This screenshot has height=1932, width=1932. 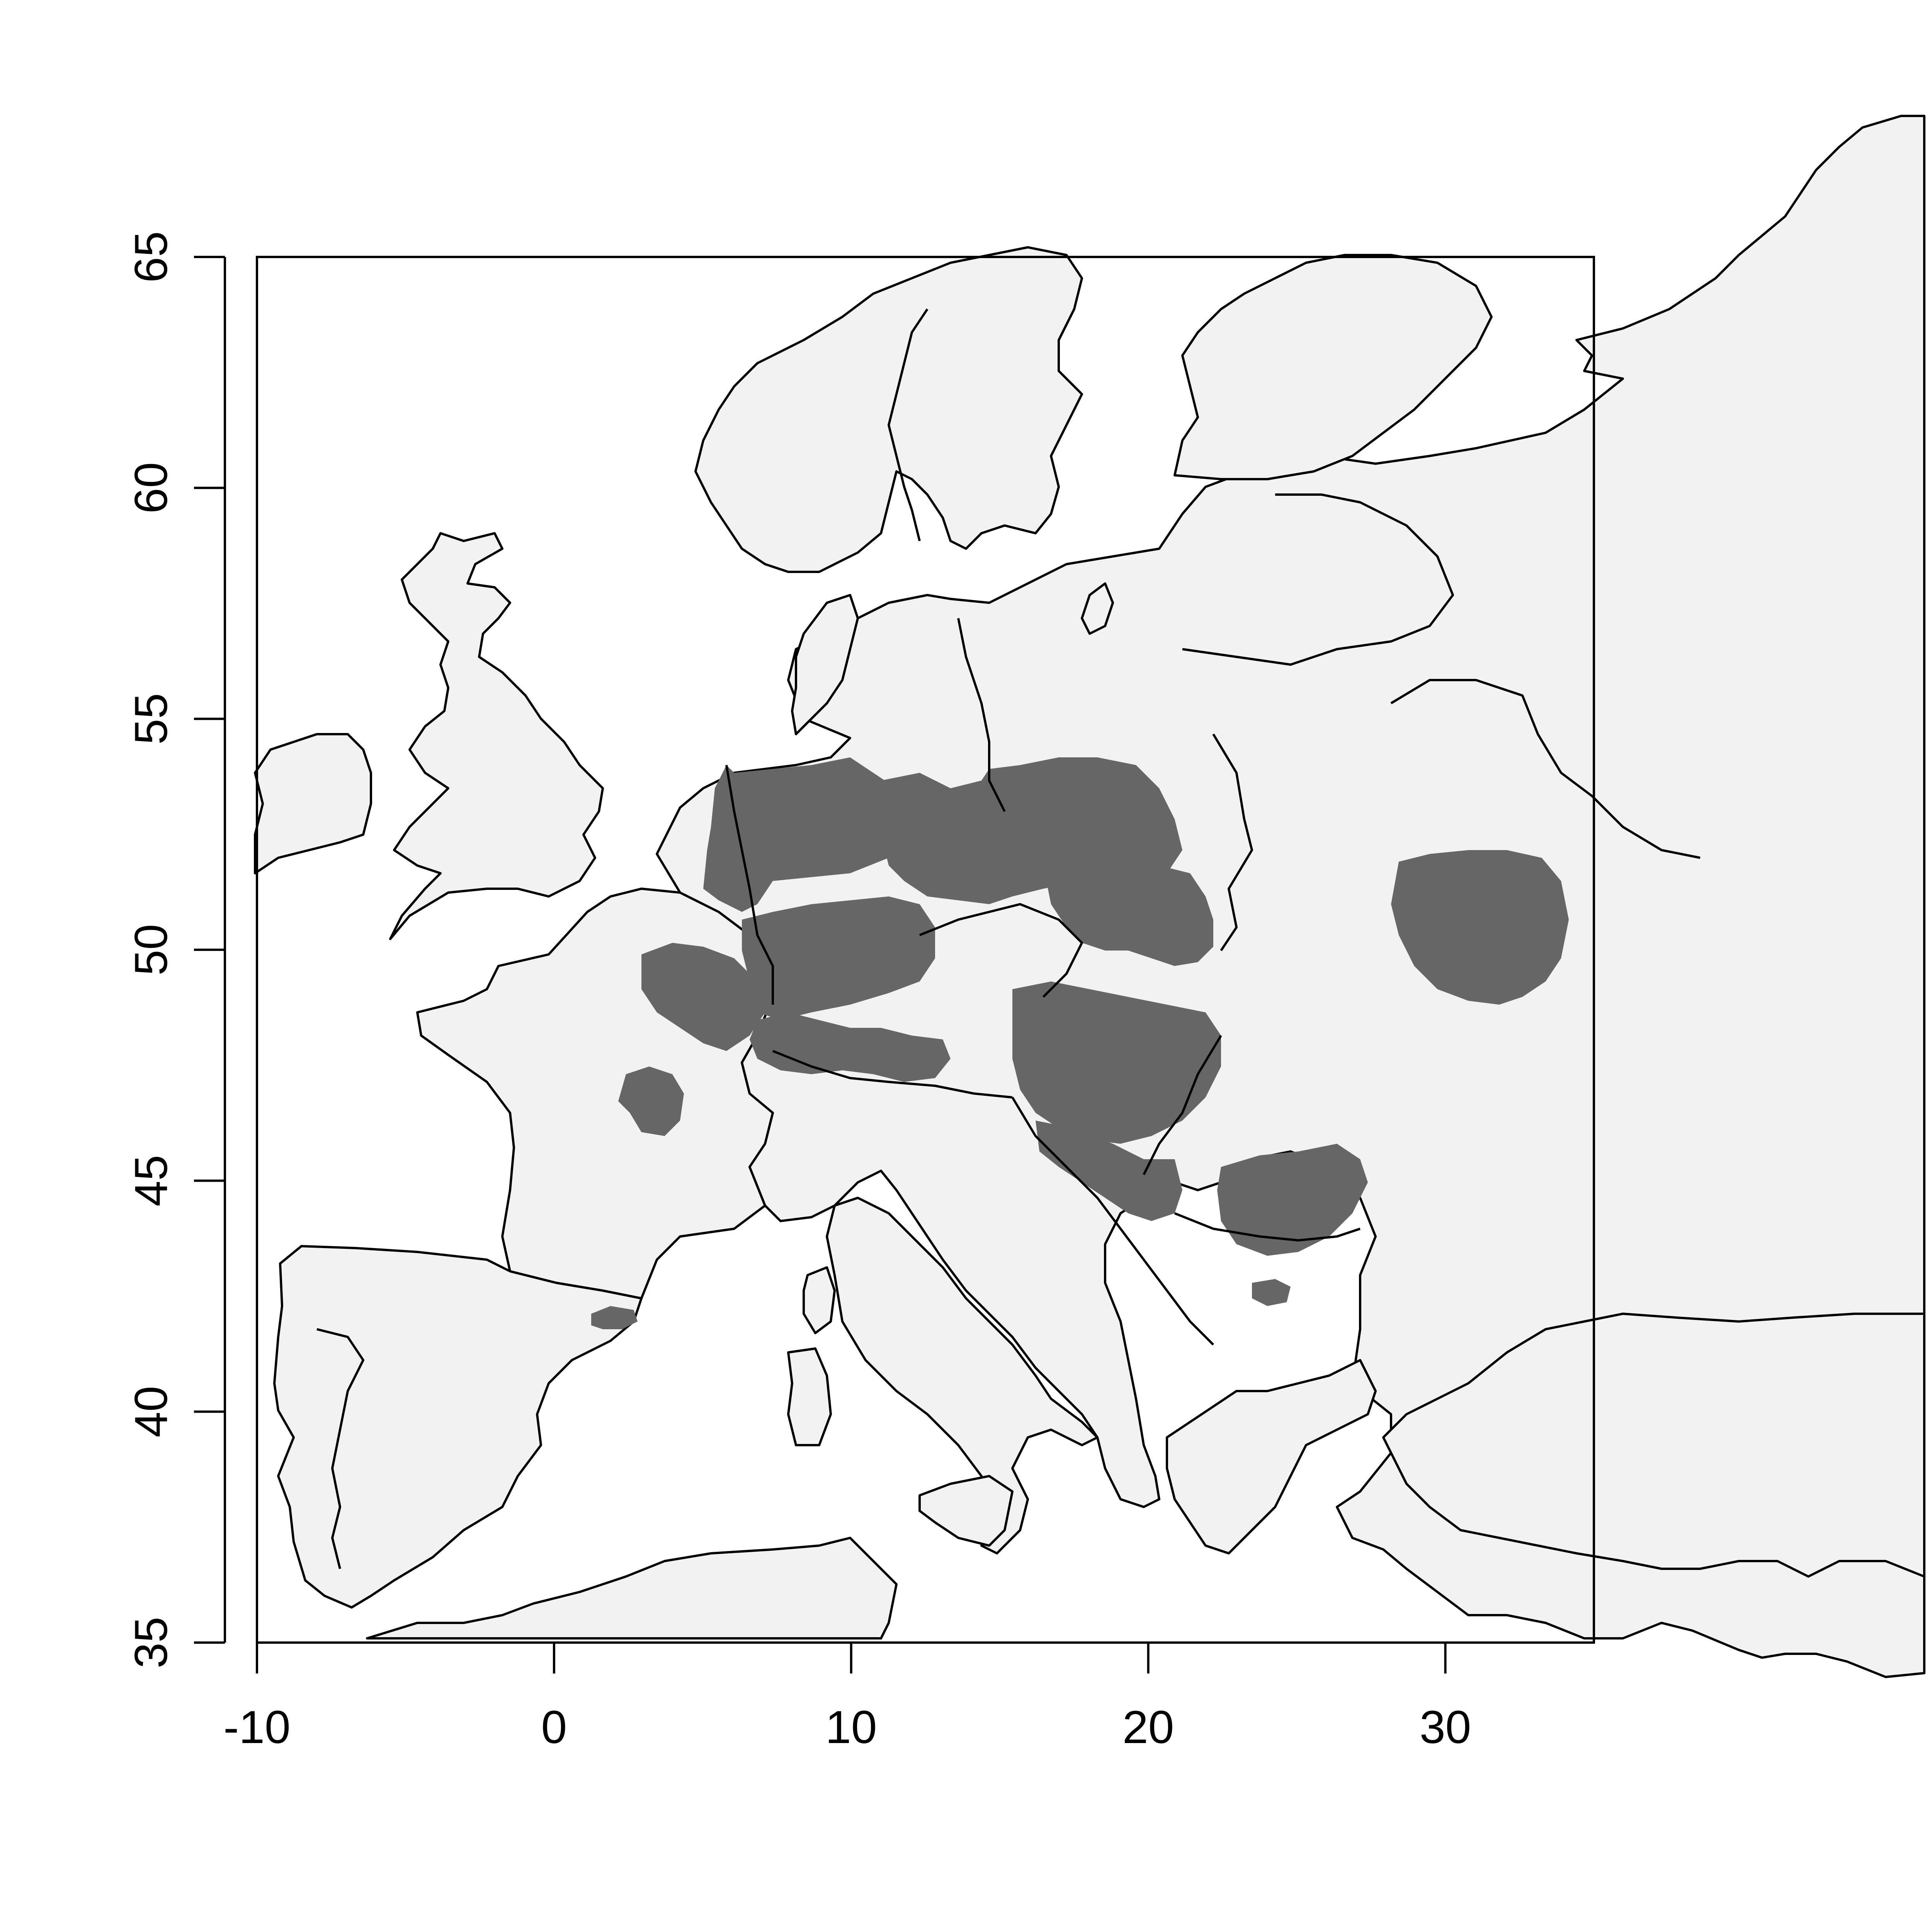 I want to click on range-benelux-germany, so click(x=807, y=835).